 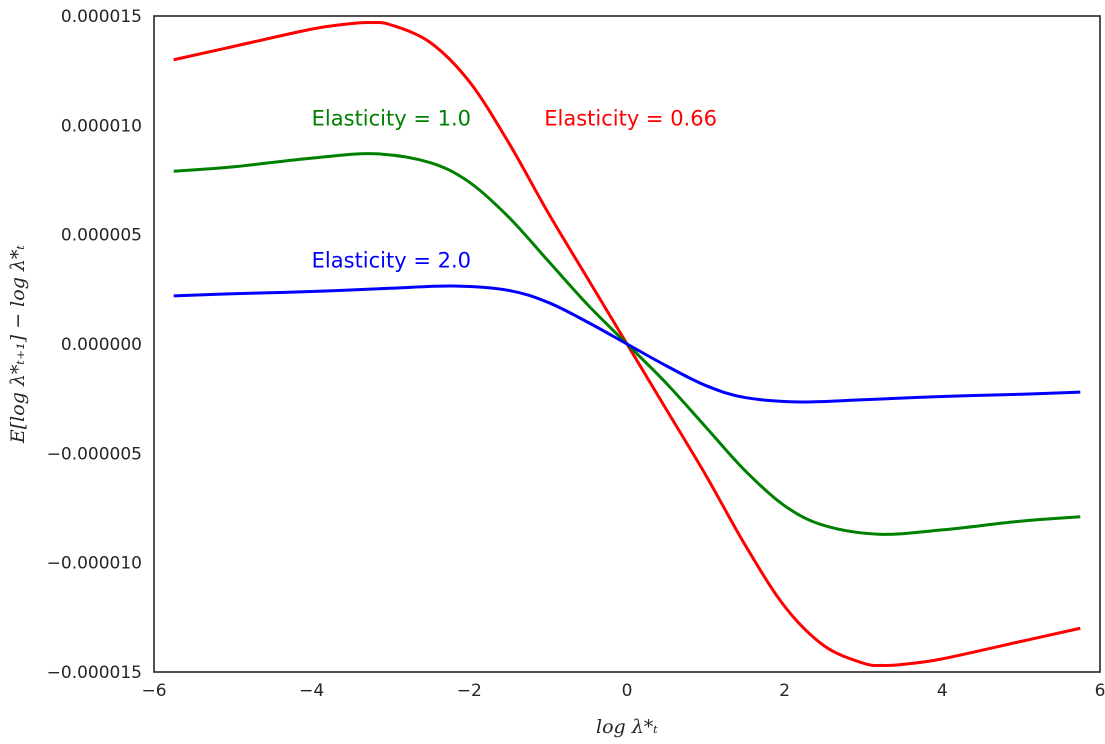 I want to click on x-tick-label: 0, so click(x=627, y=691).